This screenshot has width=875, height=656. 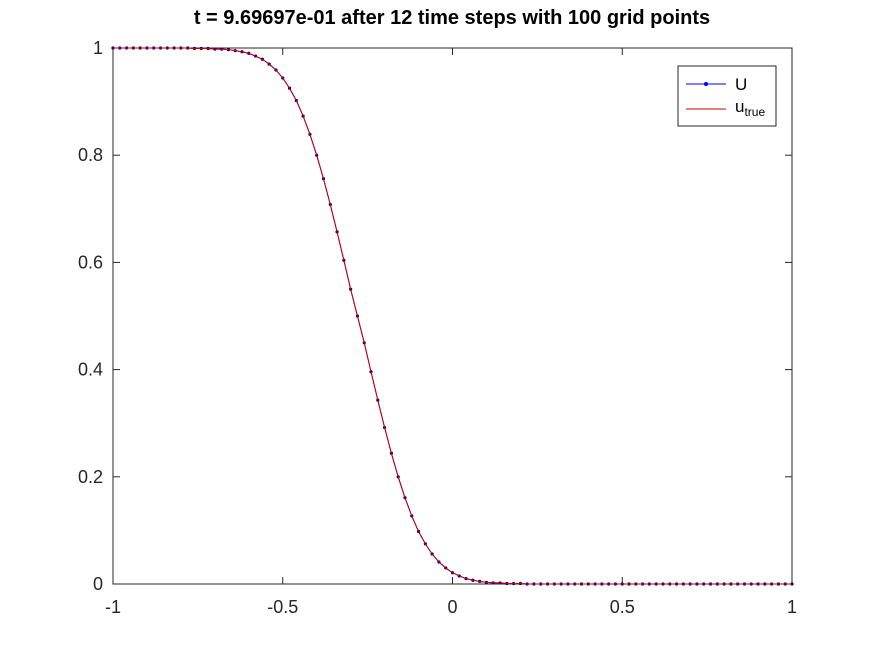 I want to click on x-tick-label: -1, so click(x=113, y=607).